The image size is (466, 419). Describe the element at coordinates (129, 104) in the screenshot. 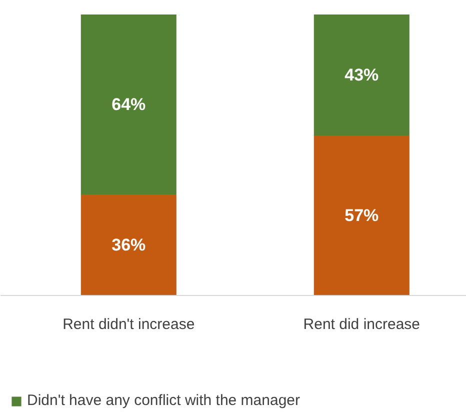

I see `data-label: 64%` at that location.